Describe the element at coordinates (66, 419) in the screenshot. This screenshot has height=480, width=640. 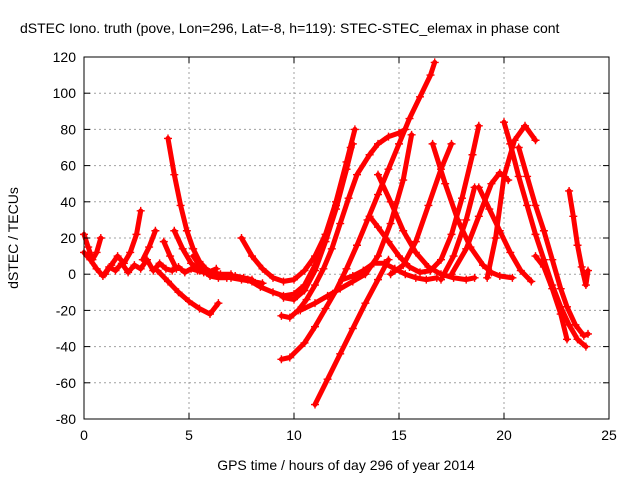
I see `y-tick-label: -80` at that location.